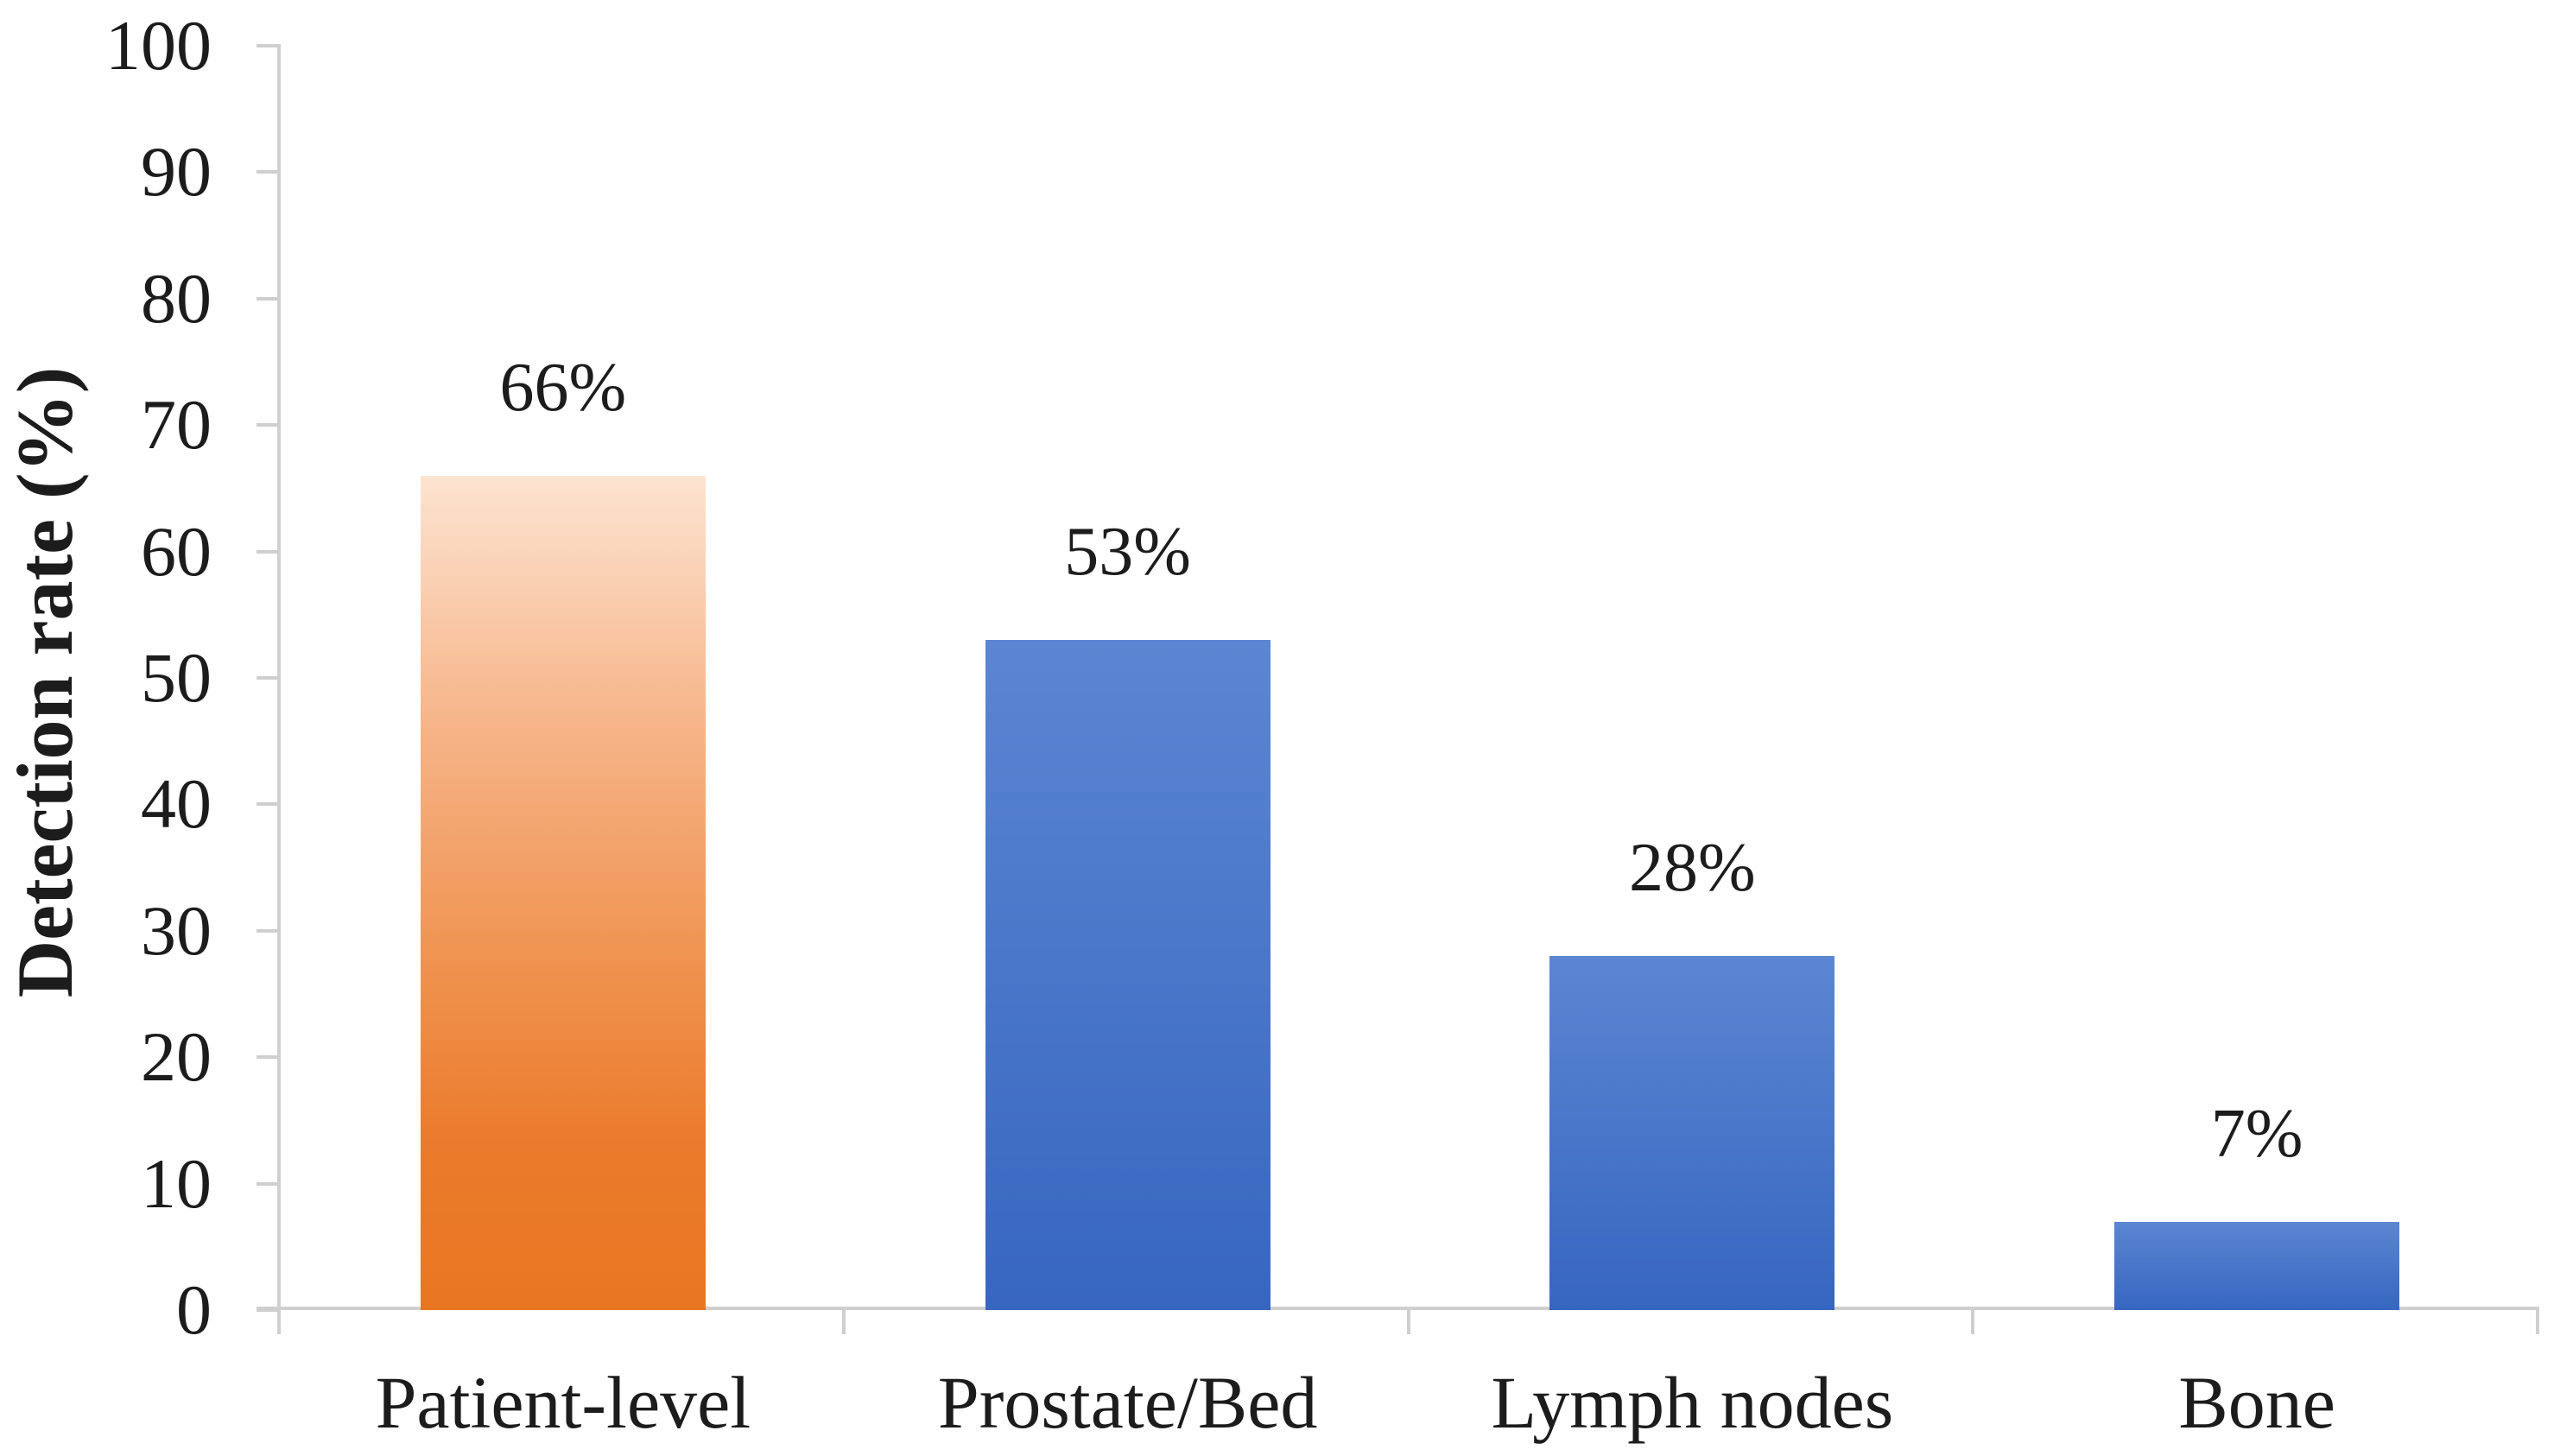 Image resolution: width=2560 pixels, height=1456 pixels. I want to click on bar-prostate-bed, so click(1127, 975).